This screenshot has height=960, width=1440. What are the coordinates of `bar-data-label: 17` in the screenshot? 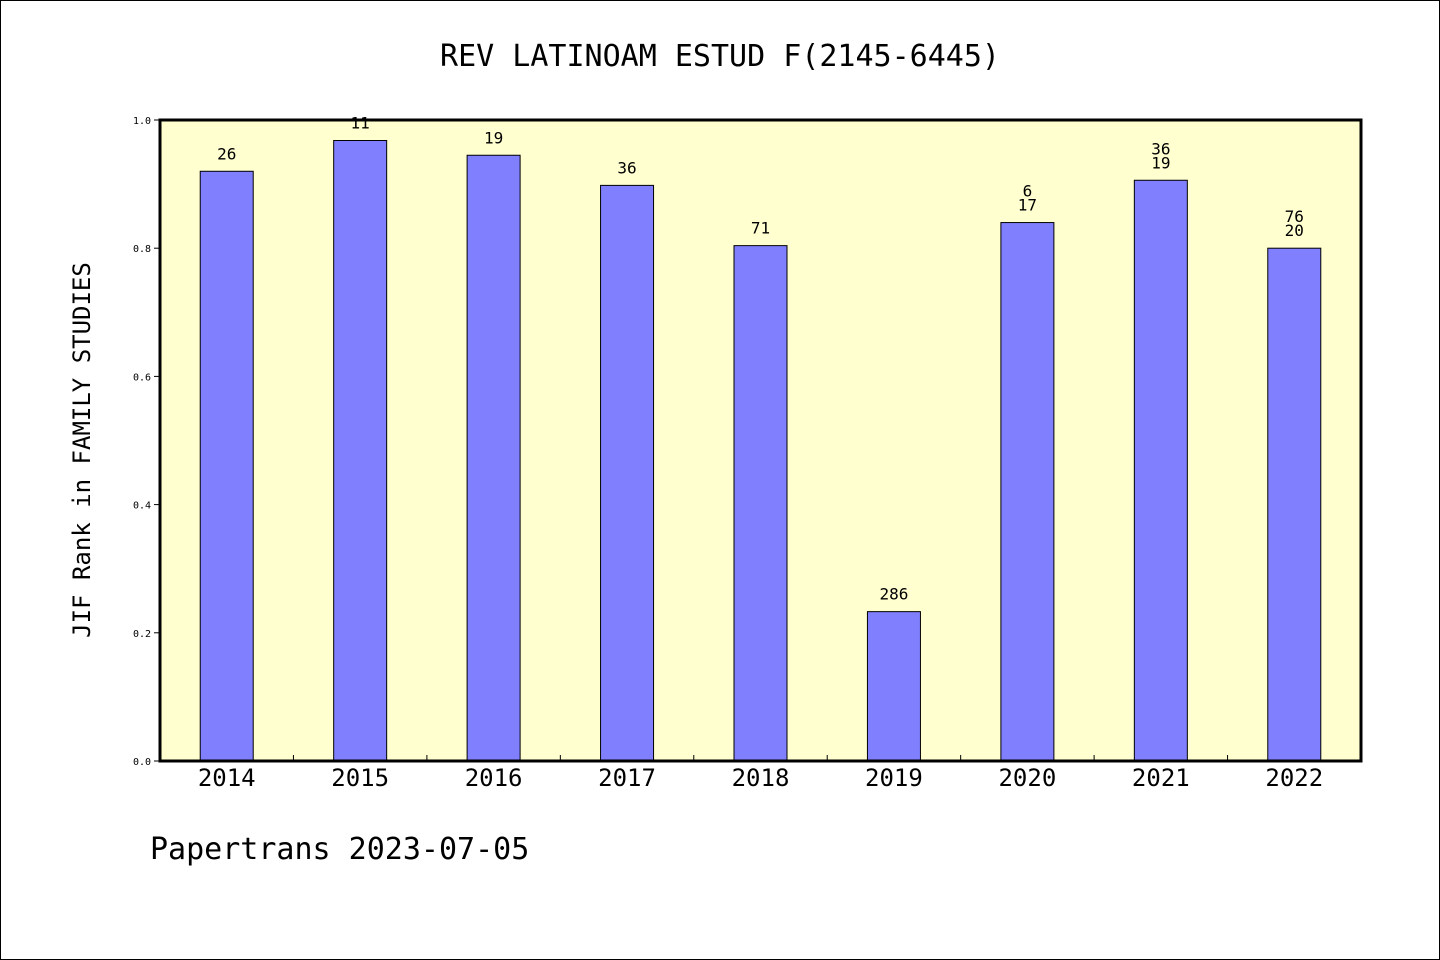 It's located at (1027, 205).